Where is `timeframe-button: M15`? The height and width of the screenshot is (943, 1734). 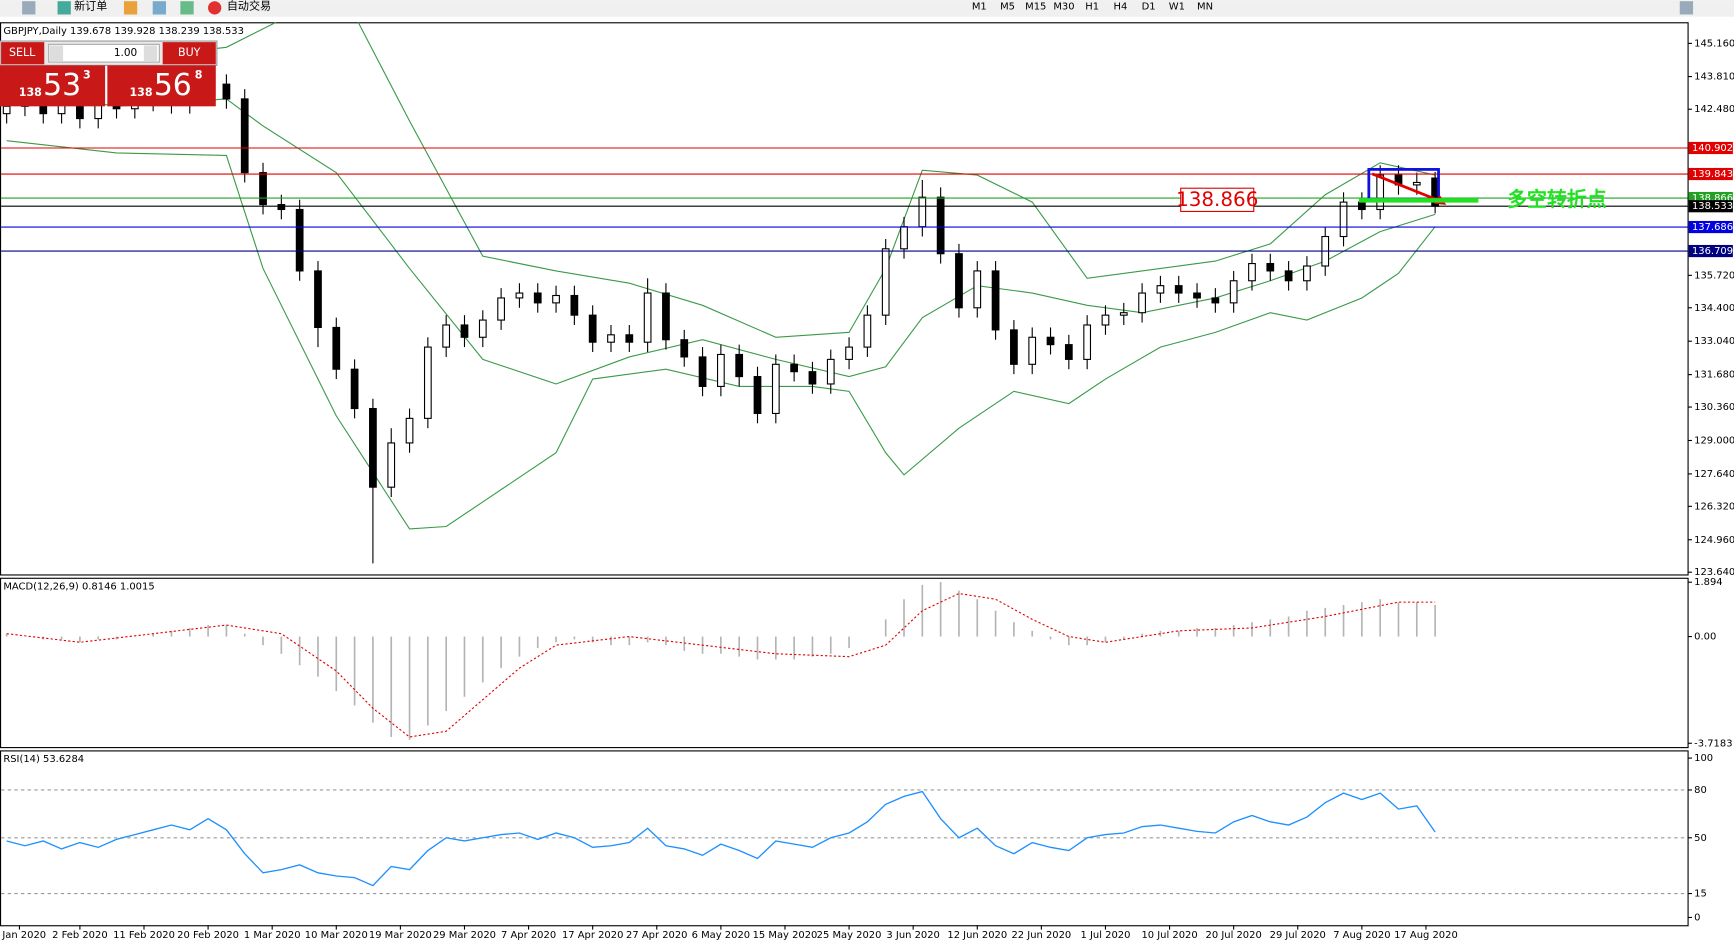 timeframe-button: M15 is located at coordinates (1035, 7).